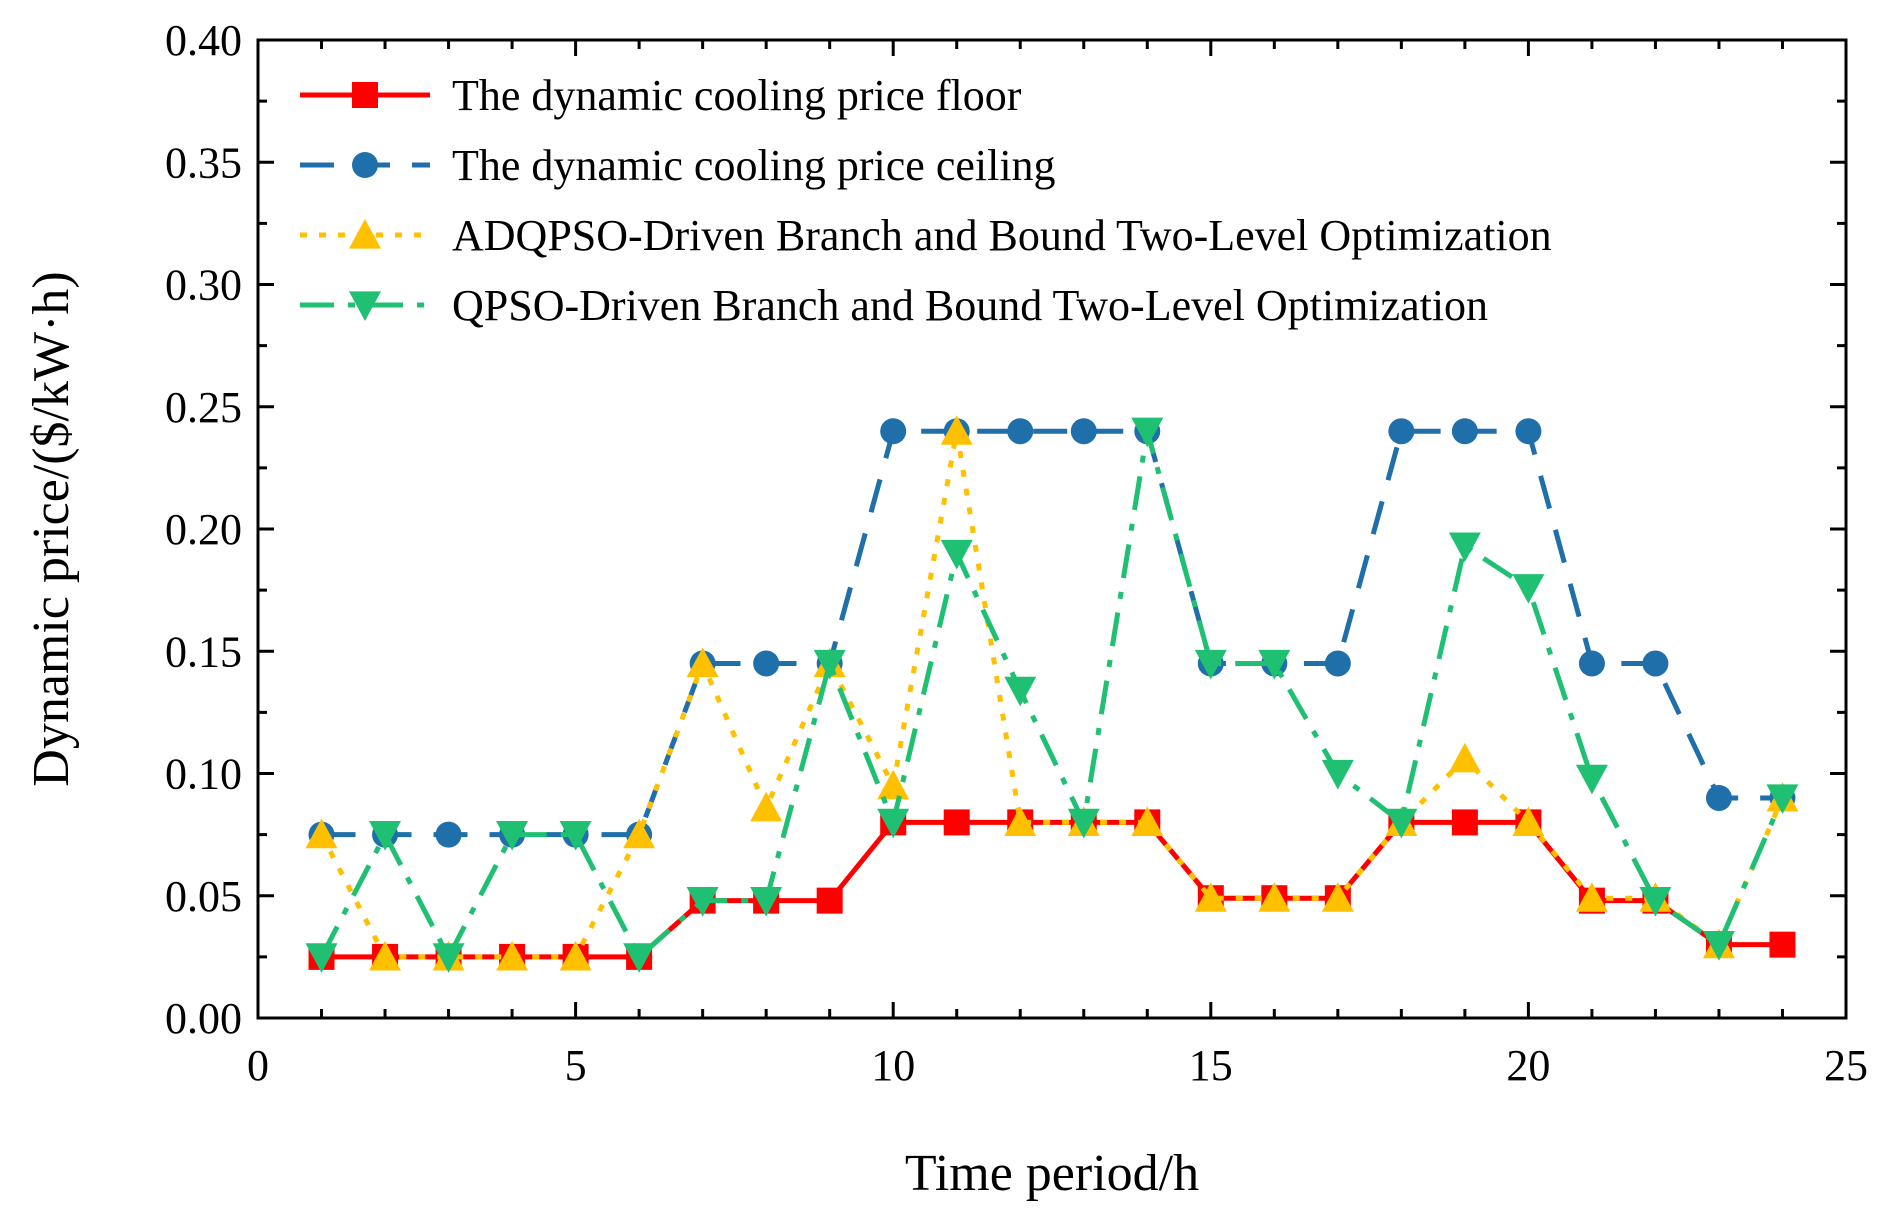  What do you see at coordinates (203, 40) in the screenshot?
I see `y-tick-label: 0.40` at bounding box center [203, 40].